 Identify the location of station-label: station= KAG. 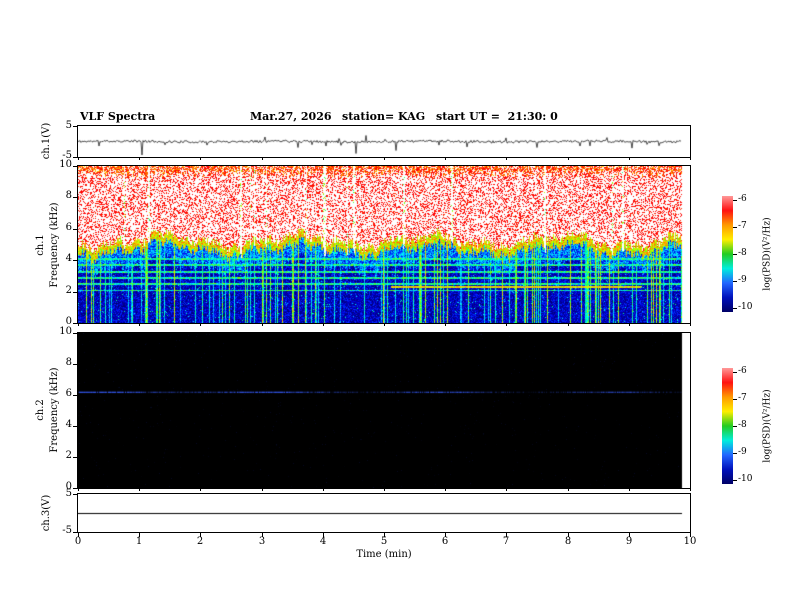
(384, 116).